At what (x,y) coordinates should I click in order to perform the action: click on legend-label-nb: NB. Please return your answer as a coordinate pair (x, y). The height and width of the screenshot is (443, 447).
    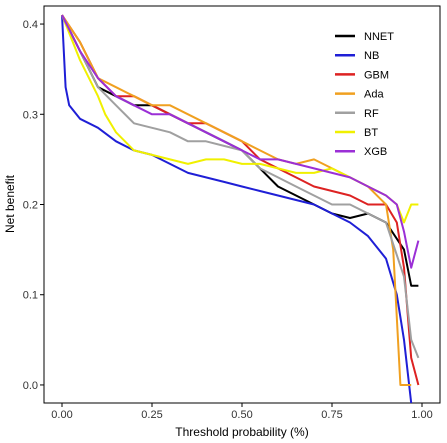
    Looking at the image, I should click on (371, 56).